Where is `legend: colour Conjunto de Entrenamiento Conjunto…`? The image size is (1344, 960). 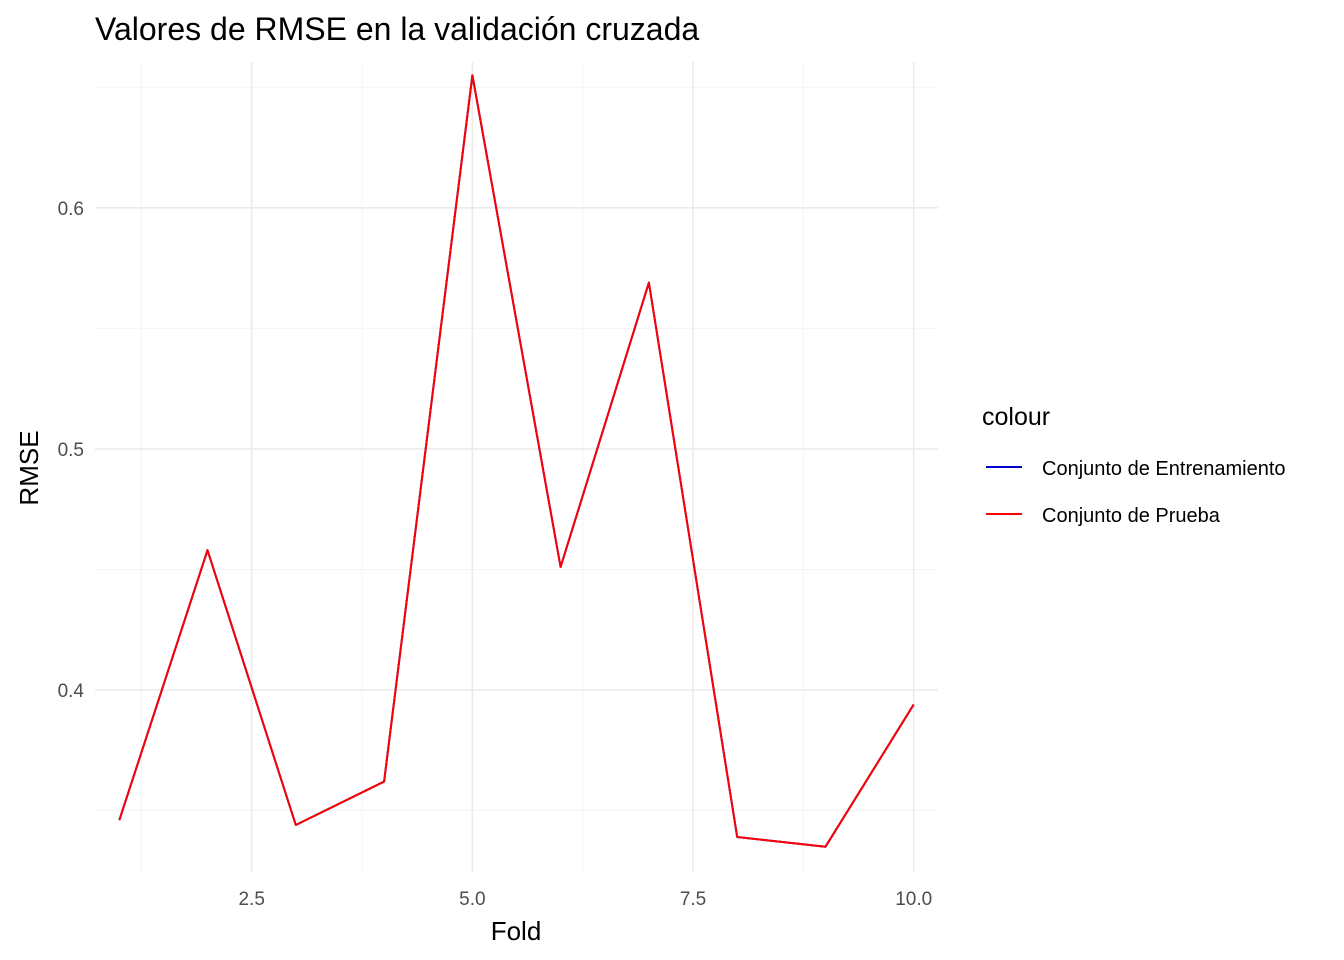
legend: colour Conjunto de Entrenamiento Conjunto… is located at coordinates (1134, 465).